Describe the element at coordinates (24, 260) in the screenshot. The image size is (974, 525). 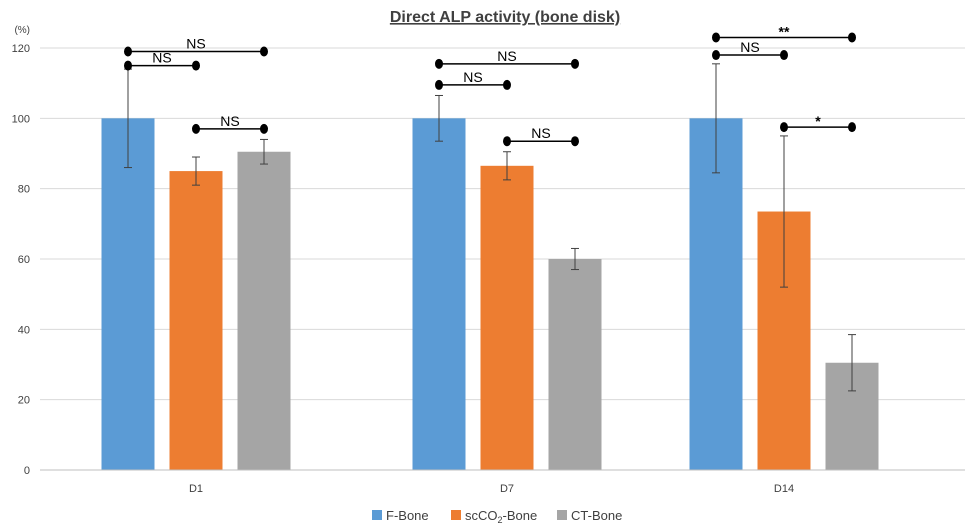
I see `y-tick-label: 60` at that location.